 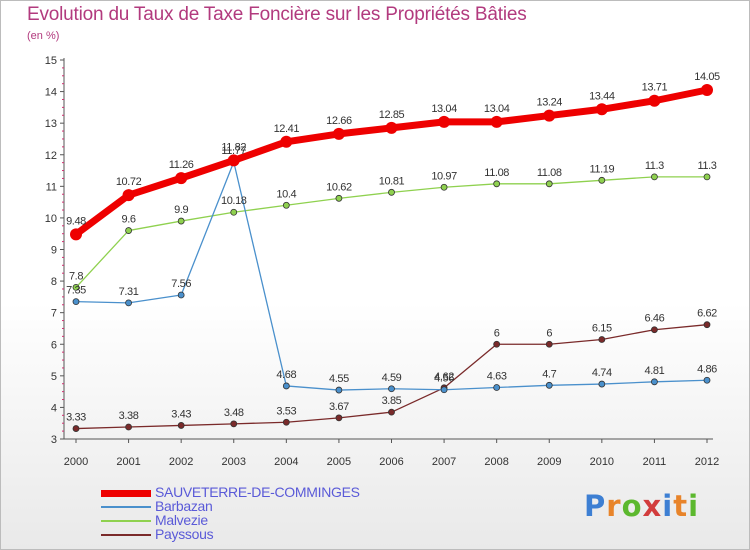 What do you see at coordinates (707, 166) in the screenshot?
I see `data-label: 11.3` at bounding box center [707, 166].